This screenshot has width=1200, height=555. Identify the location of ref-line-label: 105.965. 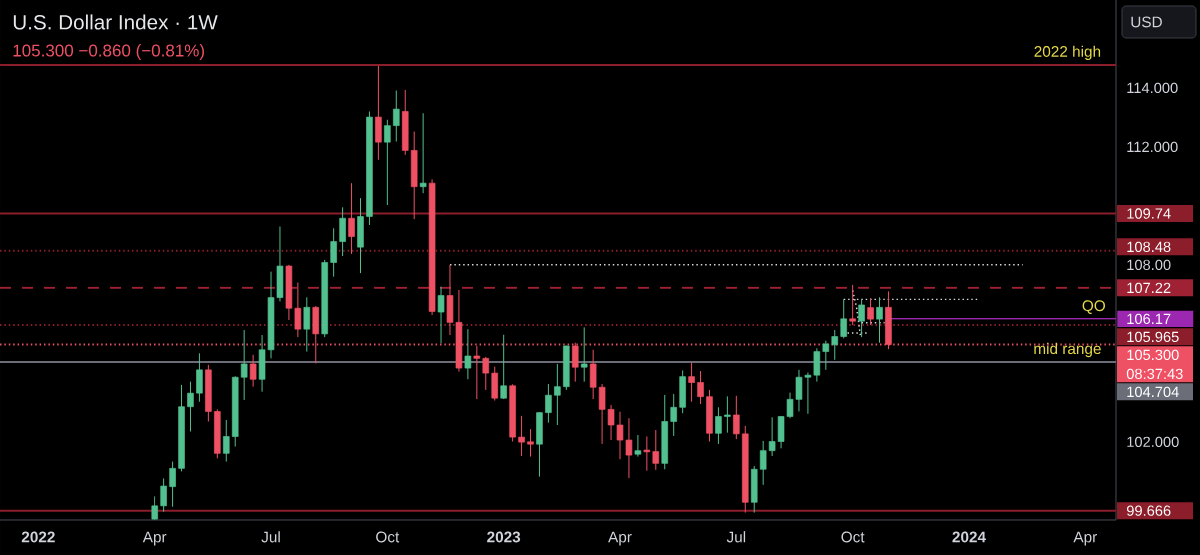
(1153, 337).